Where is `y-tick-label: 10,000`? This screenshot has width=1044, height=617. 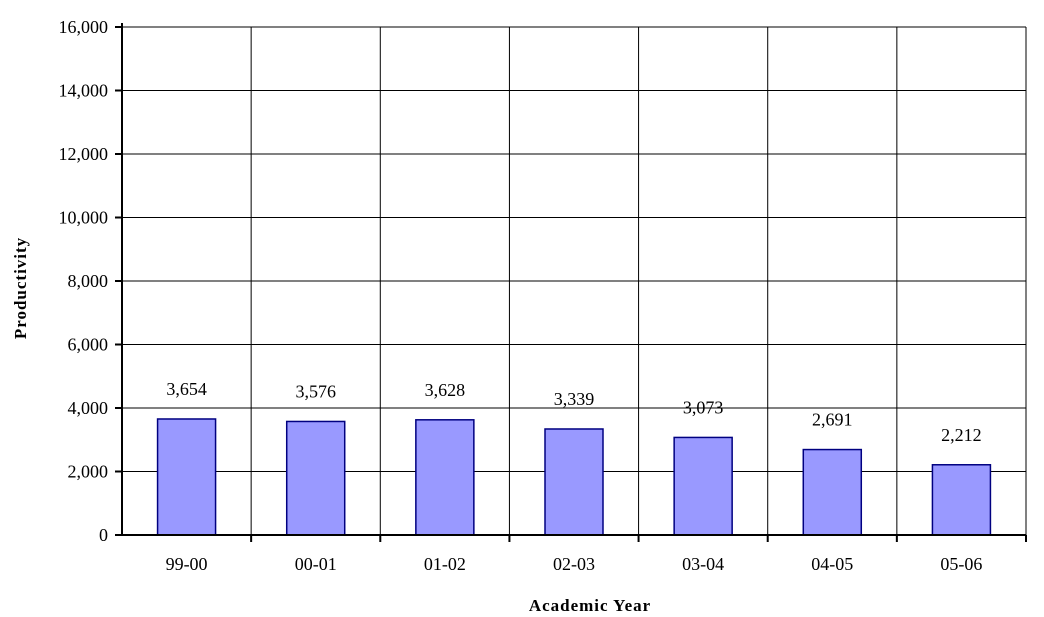
y-tick-label: 10,000 is located at coordinates (84, 218).